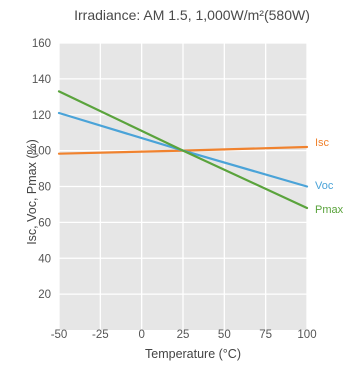  Describe the element at coordinates (32, 192) in the screenshot. I see `y-axis-label: Isc, Voc, Pmax (%)` at that location.